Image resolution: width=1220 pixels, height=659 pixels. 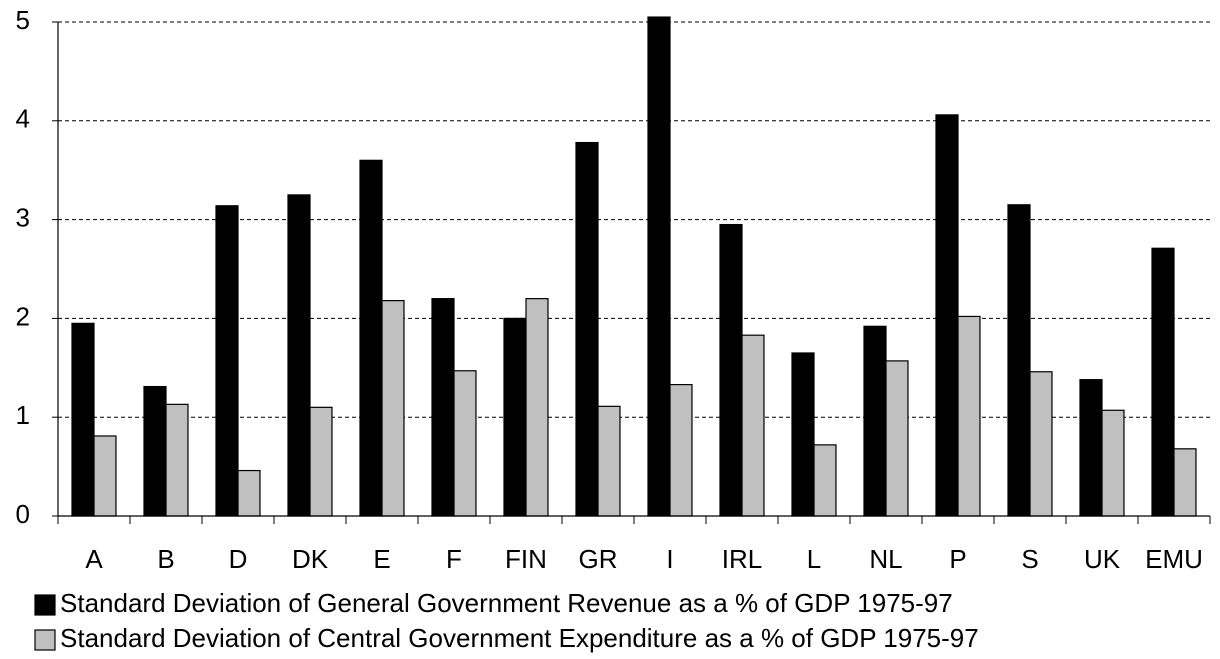 I want to click on x-tick-label: I, so click(x=669, y=559).